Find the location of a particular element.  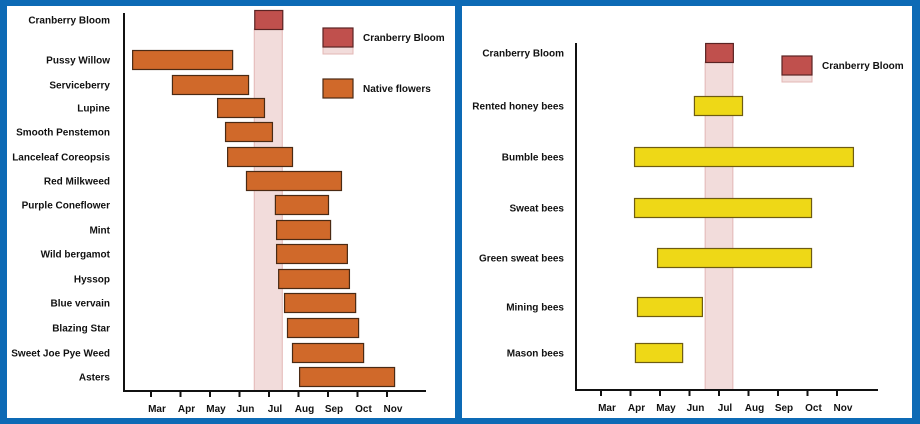

row-label-pussy-willow: Pussy Willow is located at coordinates (78, 61).